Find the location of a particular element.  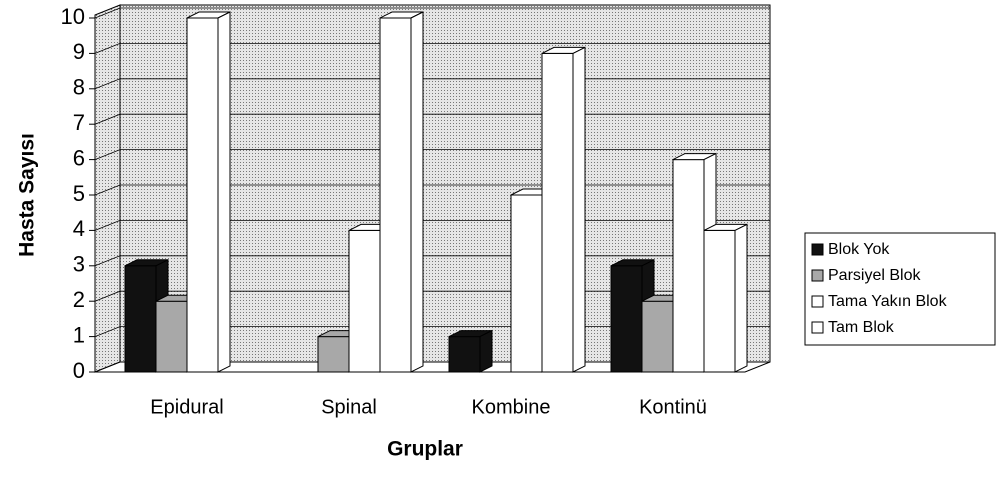

y-tick-label: 10 is located at coordinates (73, 16).